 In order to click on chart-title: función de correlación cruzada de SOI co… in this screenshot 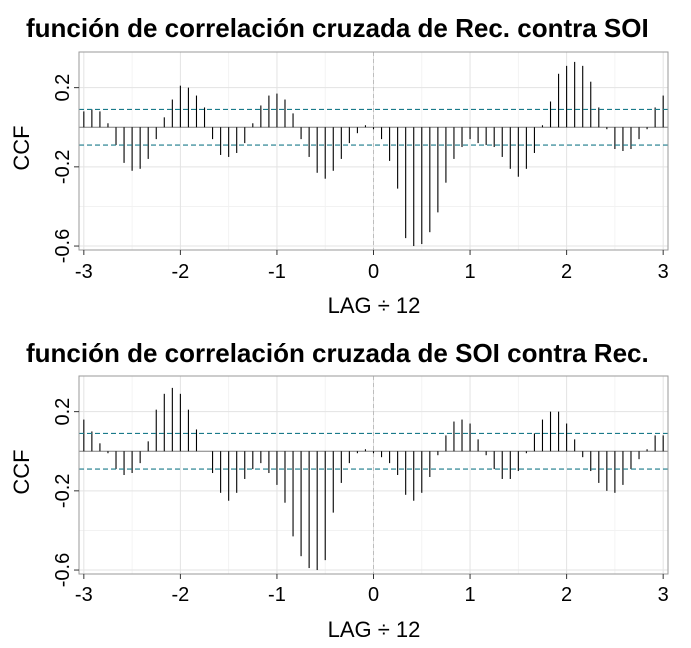, I will do `click(337, 353)`.